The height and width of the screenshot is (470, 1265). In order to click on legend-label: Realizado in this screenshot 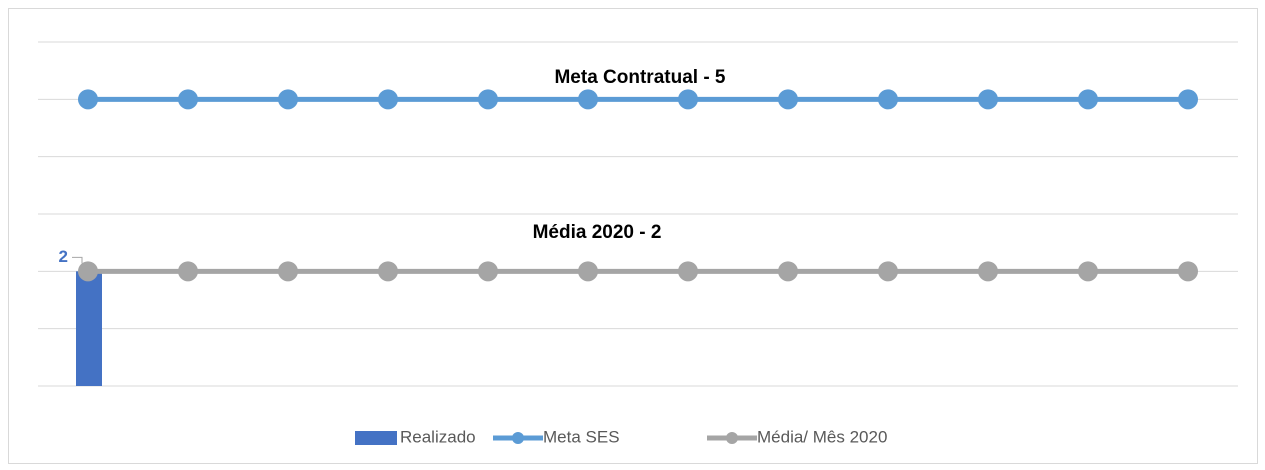, I will do `click(438, 436)`.